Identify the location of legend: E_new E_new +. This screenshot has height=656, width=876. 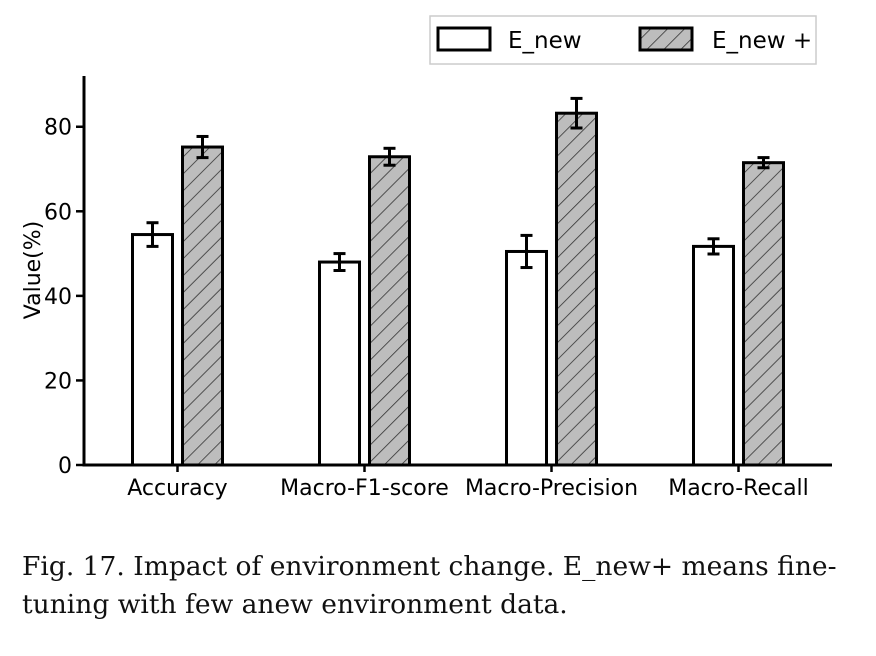
(623, 40).